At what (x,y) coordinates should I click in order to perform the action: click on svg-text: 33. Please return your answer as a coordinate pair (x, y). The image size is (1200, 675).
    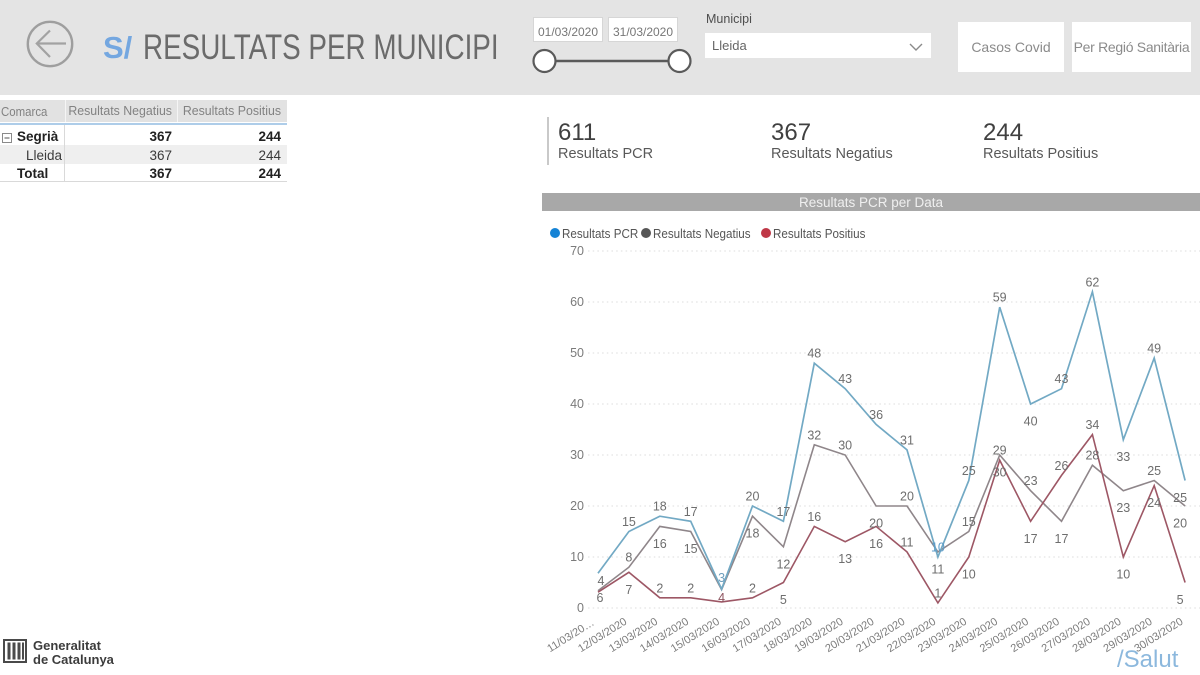
    Looking at the image, I should click on (1123, 457).